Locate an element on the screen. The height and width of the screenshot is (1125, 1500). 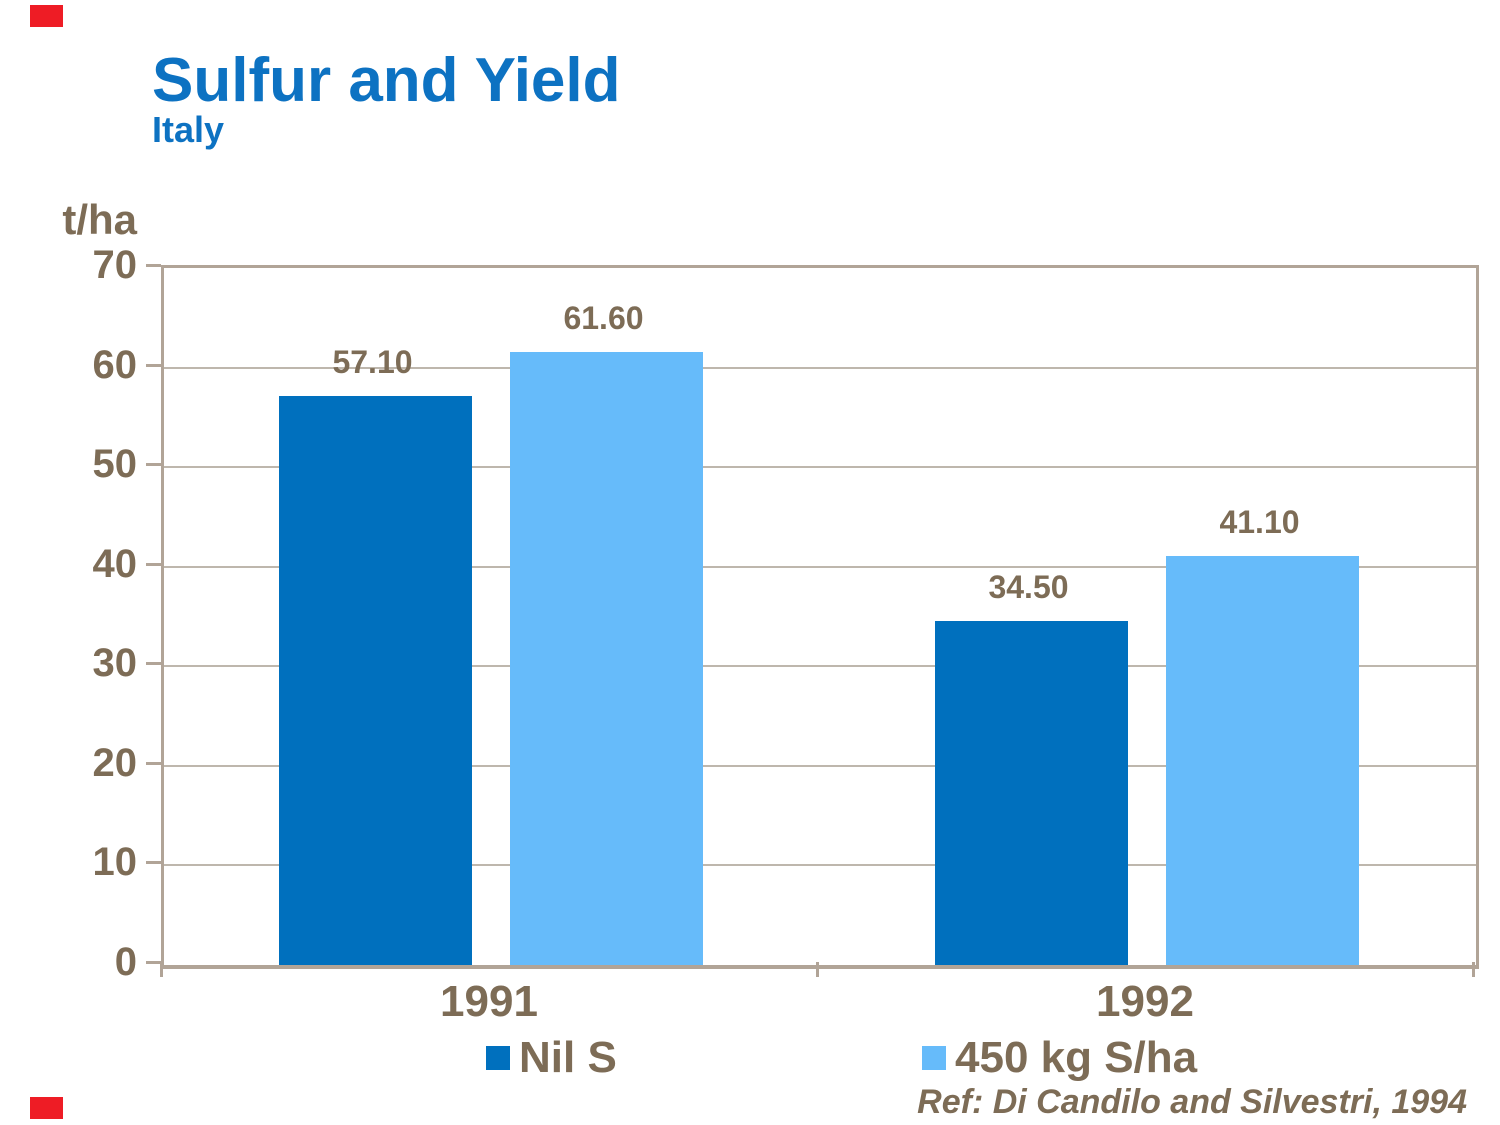
y-axis-unit-label: t/ha is located at coordinates (99, 219).